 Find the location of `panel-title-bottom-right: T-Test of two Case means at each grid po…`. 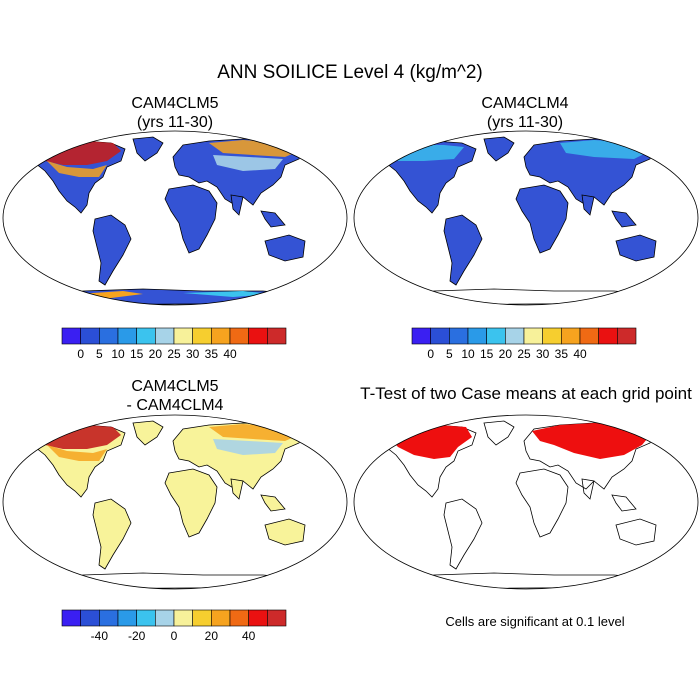

panel-title-bottom-right: T-Test of two Case means at each grid po… is located at coordinates (526, 393).